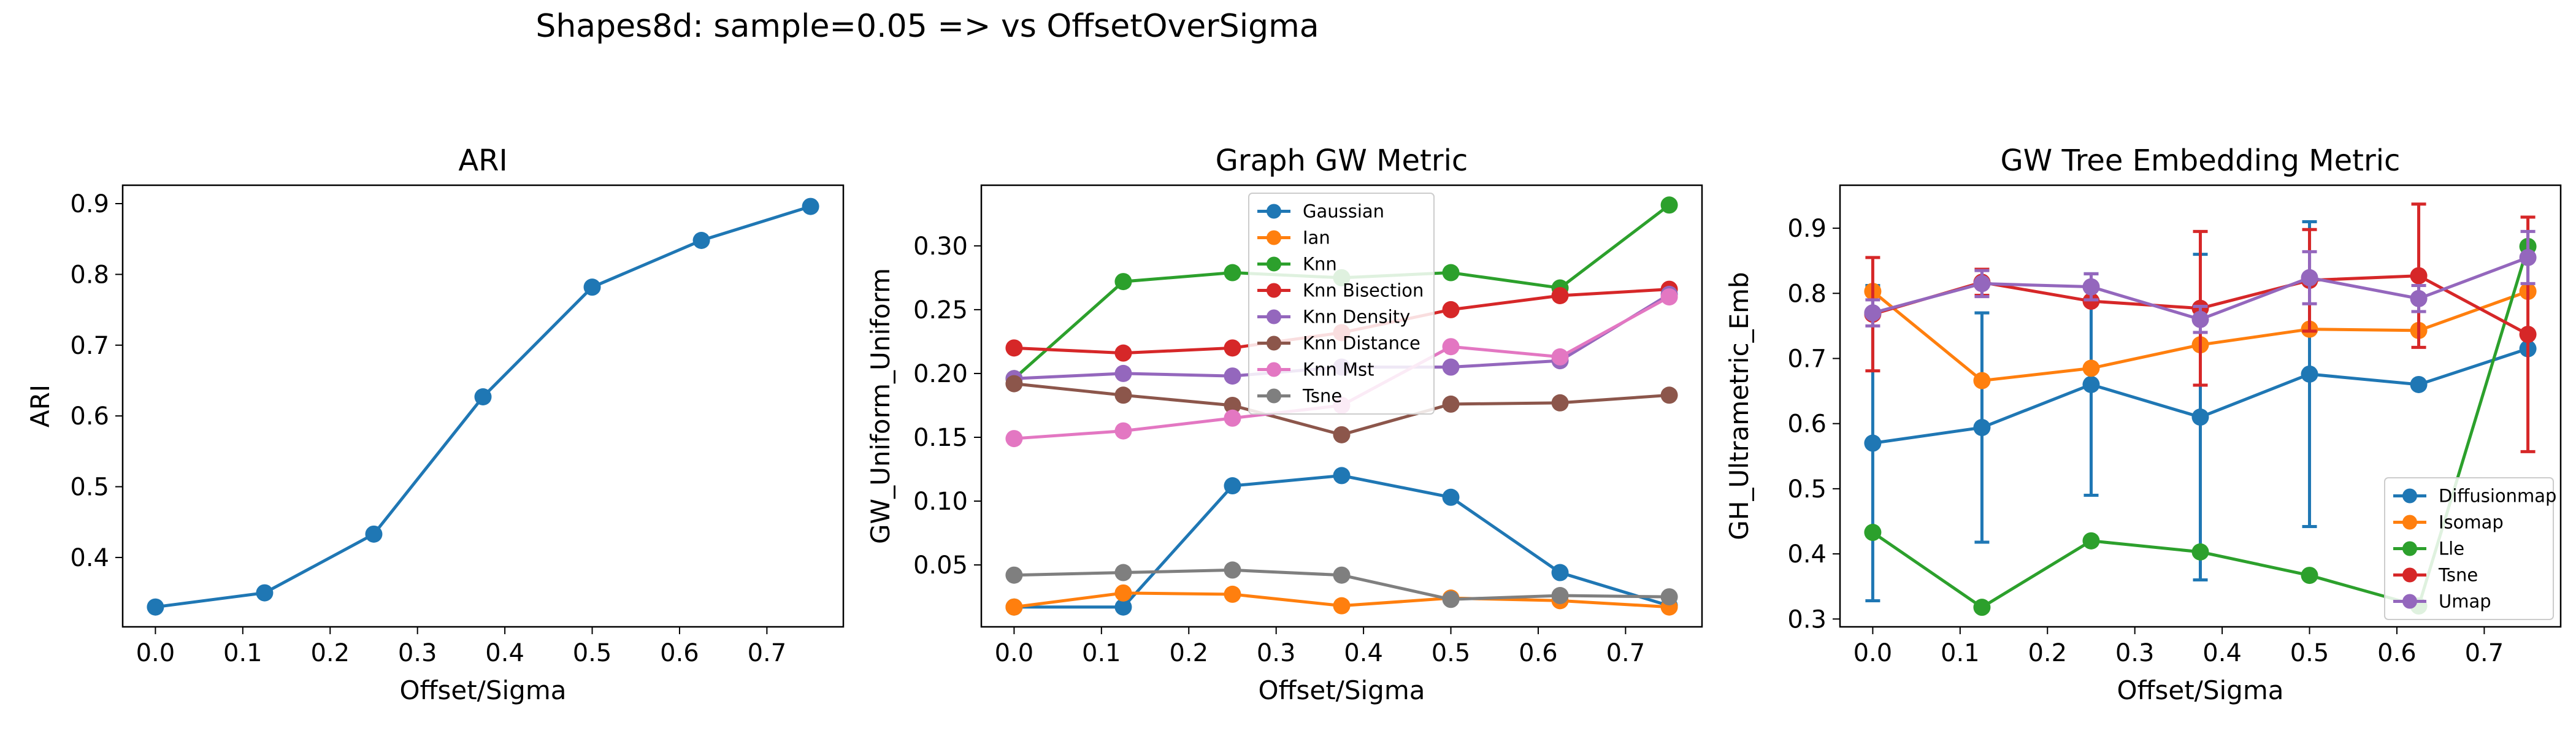  What do you see at coordinates (940, 438) in the screenshot?
I see `y-tick-label: 0.15` at bounding box center [940, 438].